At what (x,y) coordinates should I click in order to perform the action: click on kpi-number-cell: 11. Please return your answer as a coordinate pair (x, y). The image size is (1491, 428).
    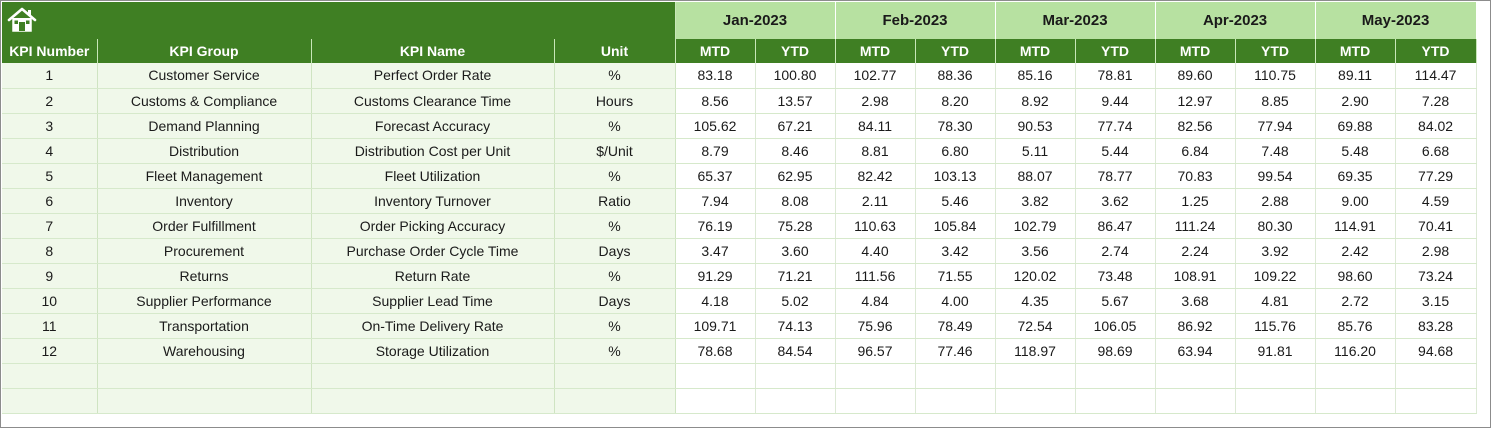
    Looking at the image, I should click on (50, 326).